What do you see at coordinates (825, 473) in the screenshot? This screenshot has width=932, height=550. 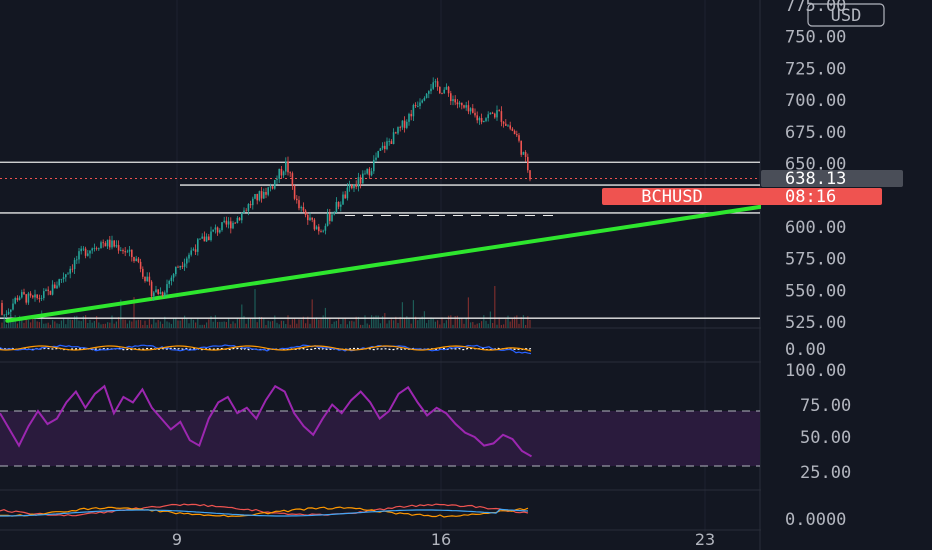 I see `rsi-tick-25: 25.00` at bounding box center [825, 473].